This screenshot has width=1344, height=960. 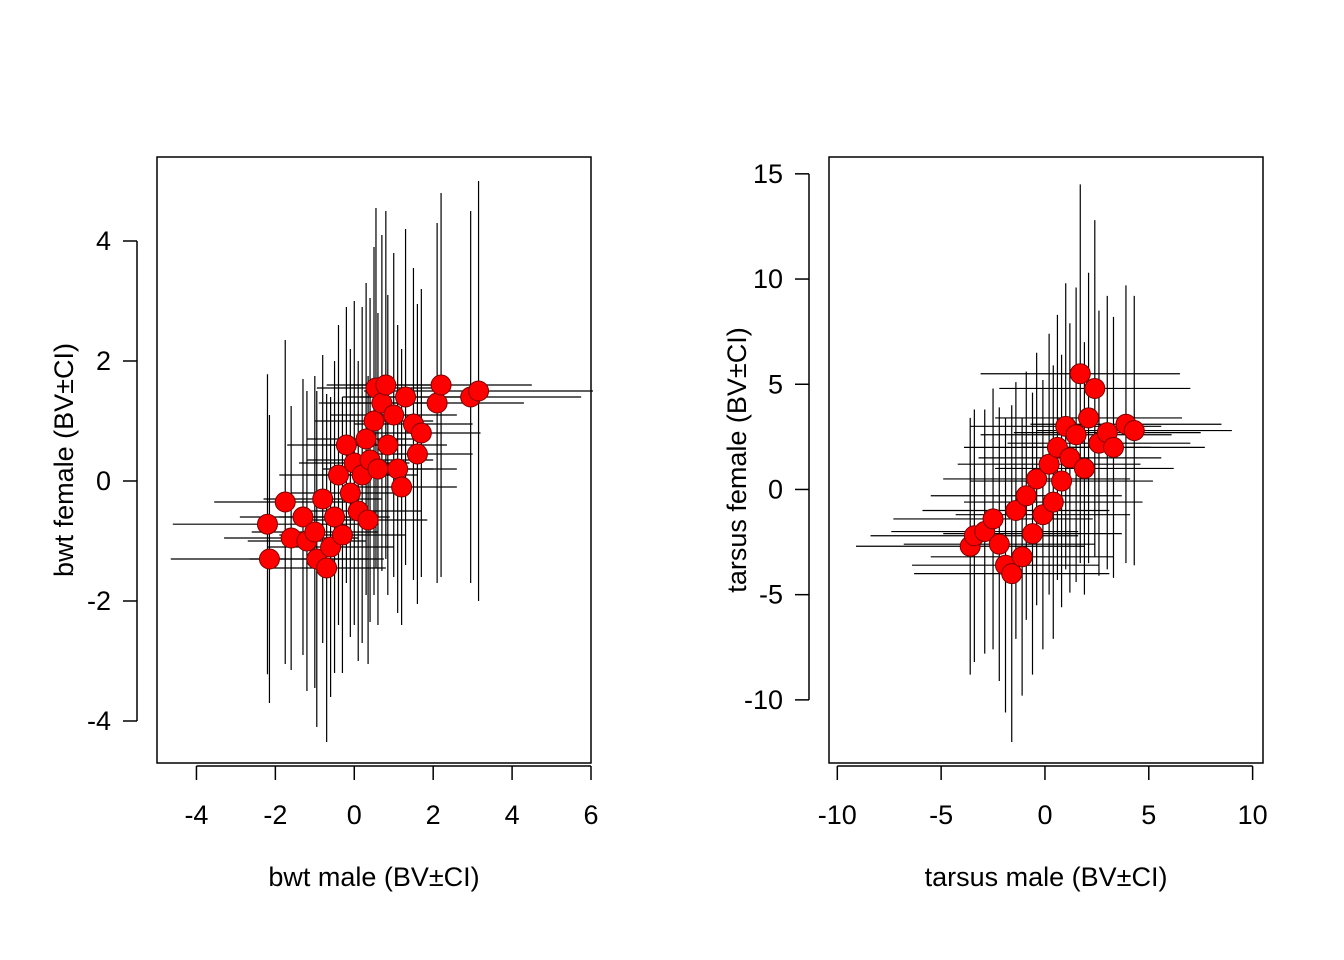 What do you see at coordinates (1148, 815) in the screenshot?
I see `tarsus-x-tick-label: 5` at bounding box center [1148, 815].